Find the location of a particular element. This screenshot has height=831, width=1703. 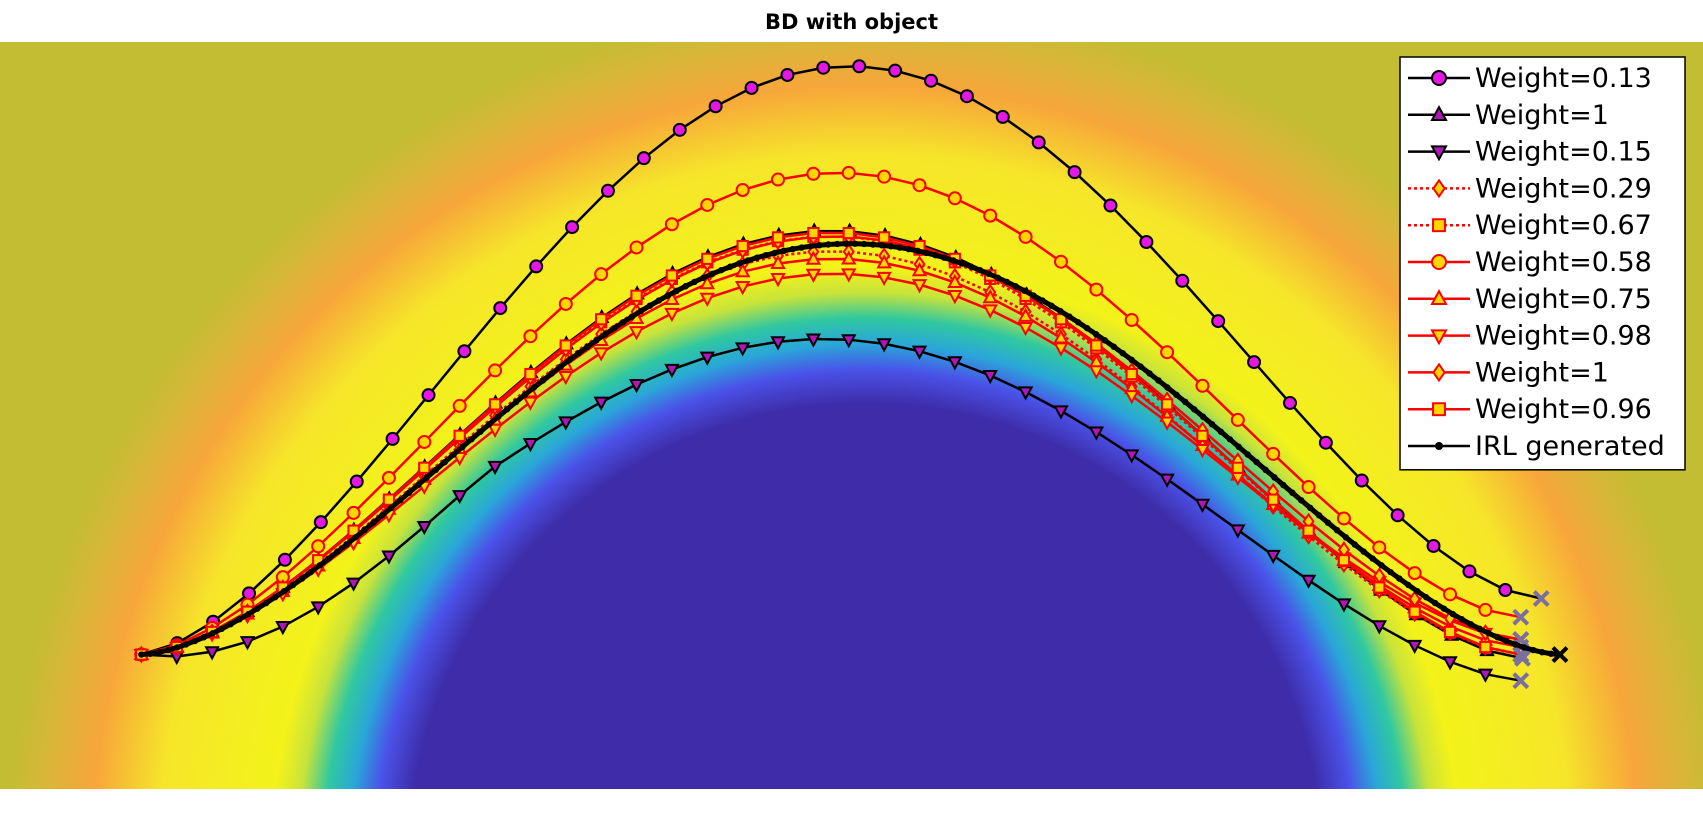

legend-label: IRL generated is located at coordinates (1570, 446).